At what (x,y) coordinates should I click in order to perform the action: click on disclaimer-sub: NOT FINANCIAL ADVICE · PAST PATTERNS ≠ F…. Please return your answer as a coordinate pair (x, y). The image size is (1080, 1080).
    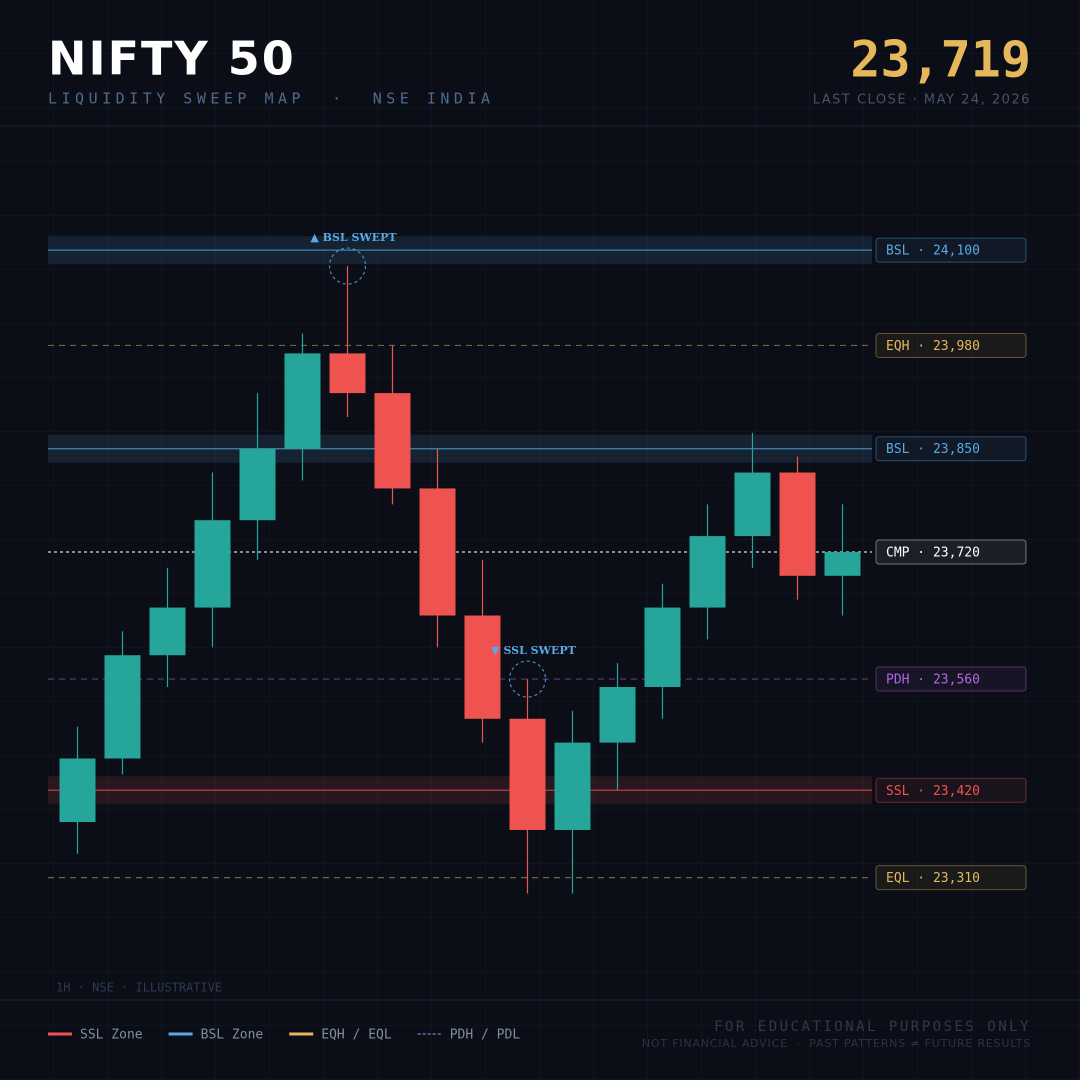
    Looking at the image, I should click on (836, 1043).